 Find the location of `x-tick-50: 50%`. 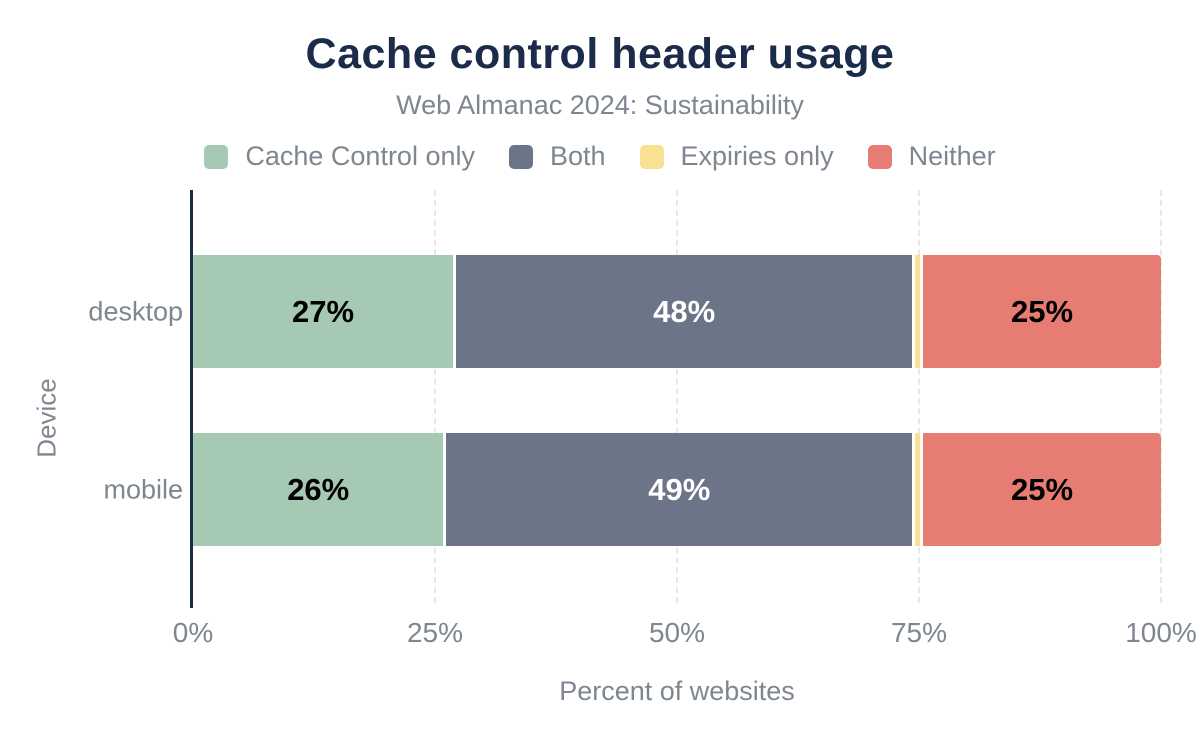

x-tick-50: 50% is located at coordinates (677, 632).